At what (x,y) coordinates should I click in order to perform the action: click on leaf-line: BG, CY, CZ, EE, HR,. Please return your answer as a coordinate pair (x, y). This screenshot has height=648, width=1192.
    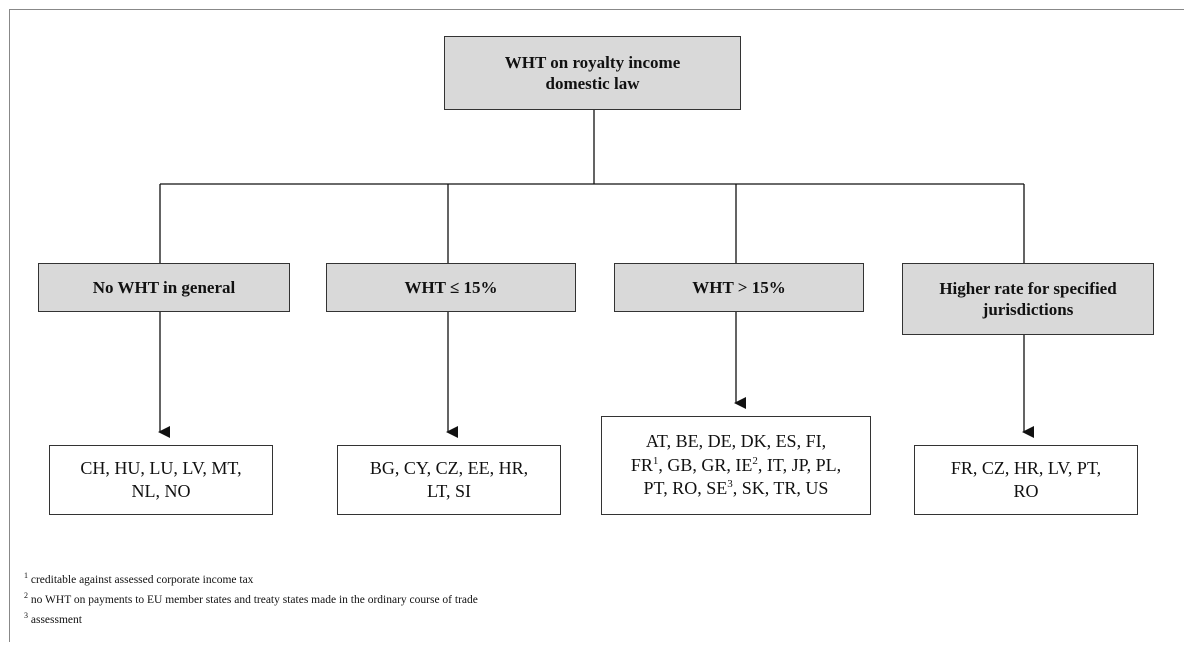
    Looking at the image, I should click on (449, 467).